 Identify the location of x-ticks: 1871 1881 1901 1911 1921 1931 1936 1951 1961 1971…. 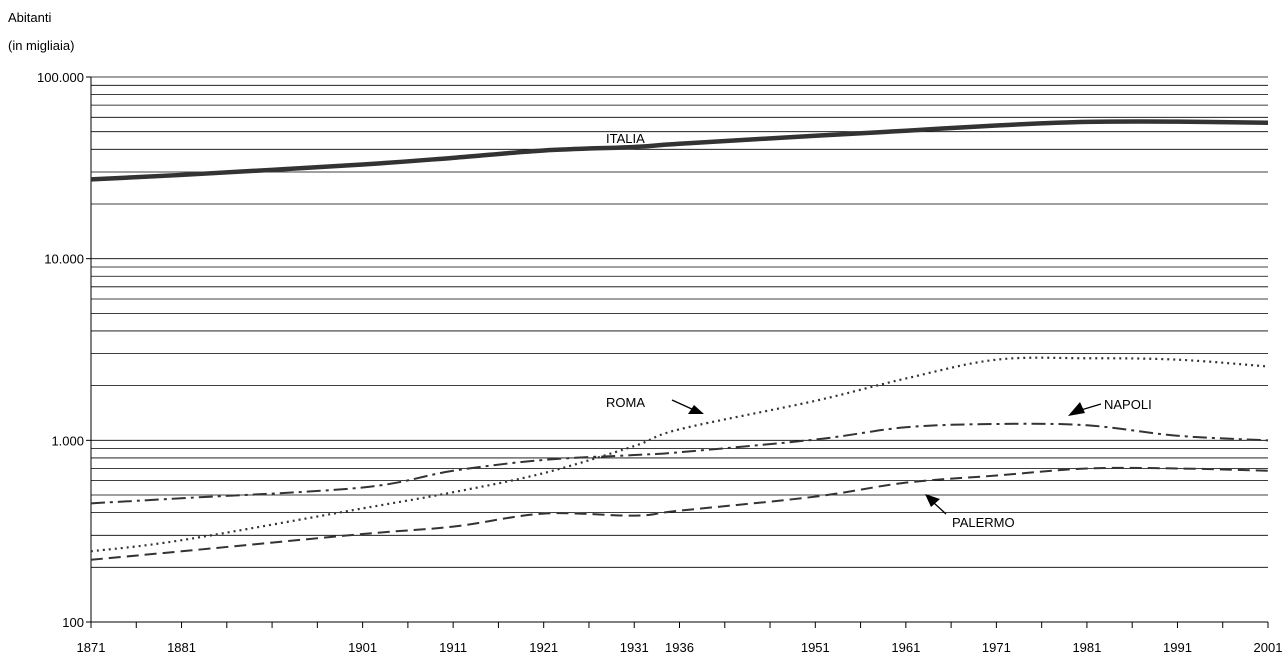
(680, 638).